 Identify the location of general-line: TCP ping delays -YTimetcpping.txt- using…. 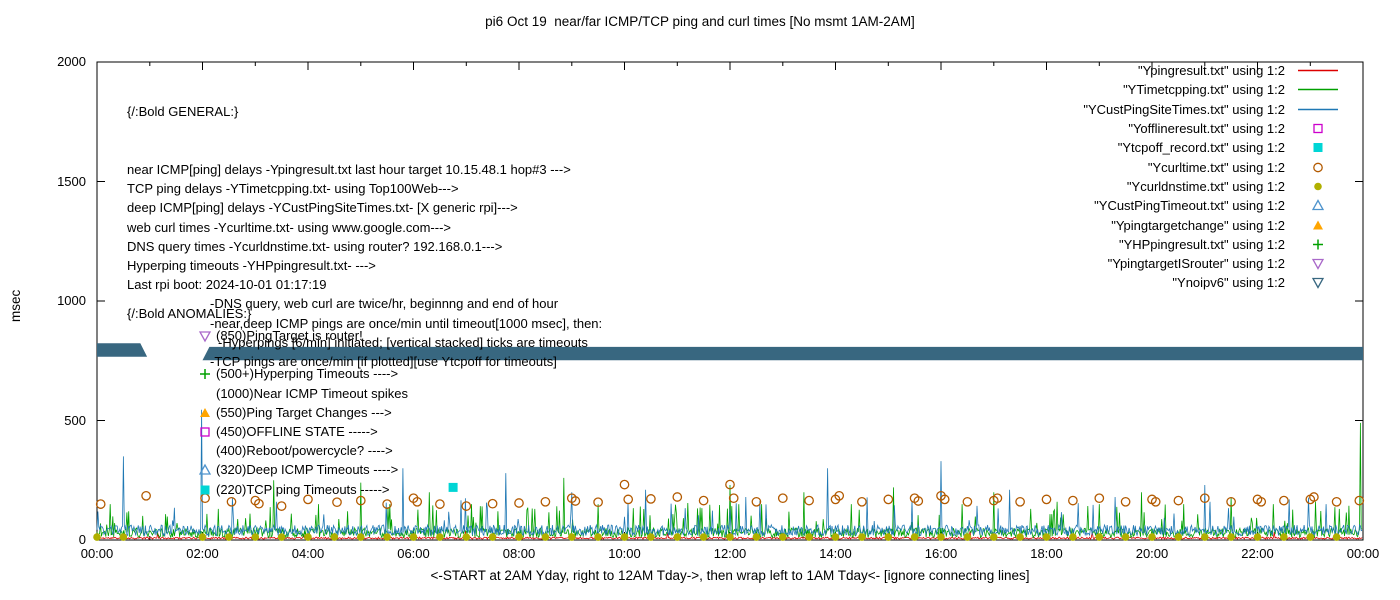
(293, 189).